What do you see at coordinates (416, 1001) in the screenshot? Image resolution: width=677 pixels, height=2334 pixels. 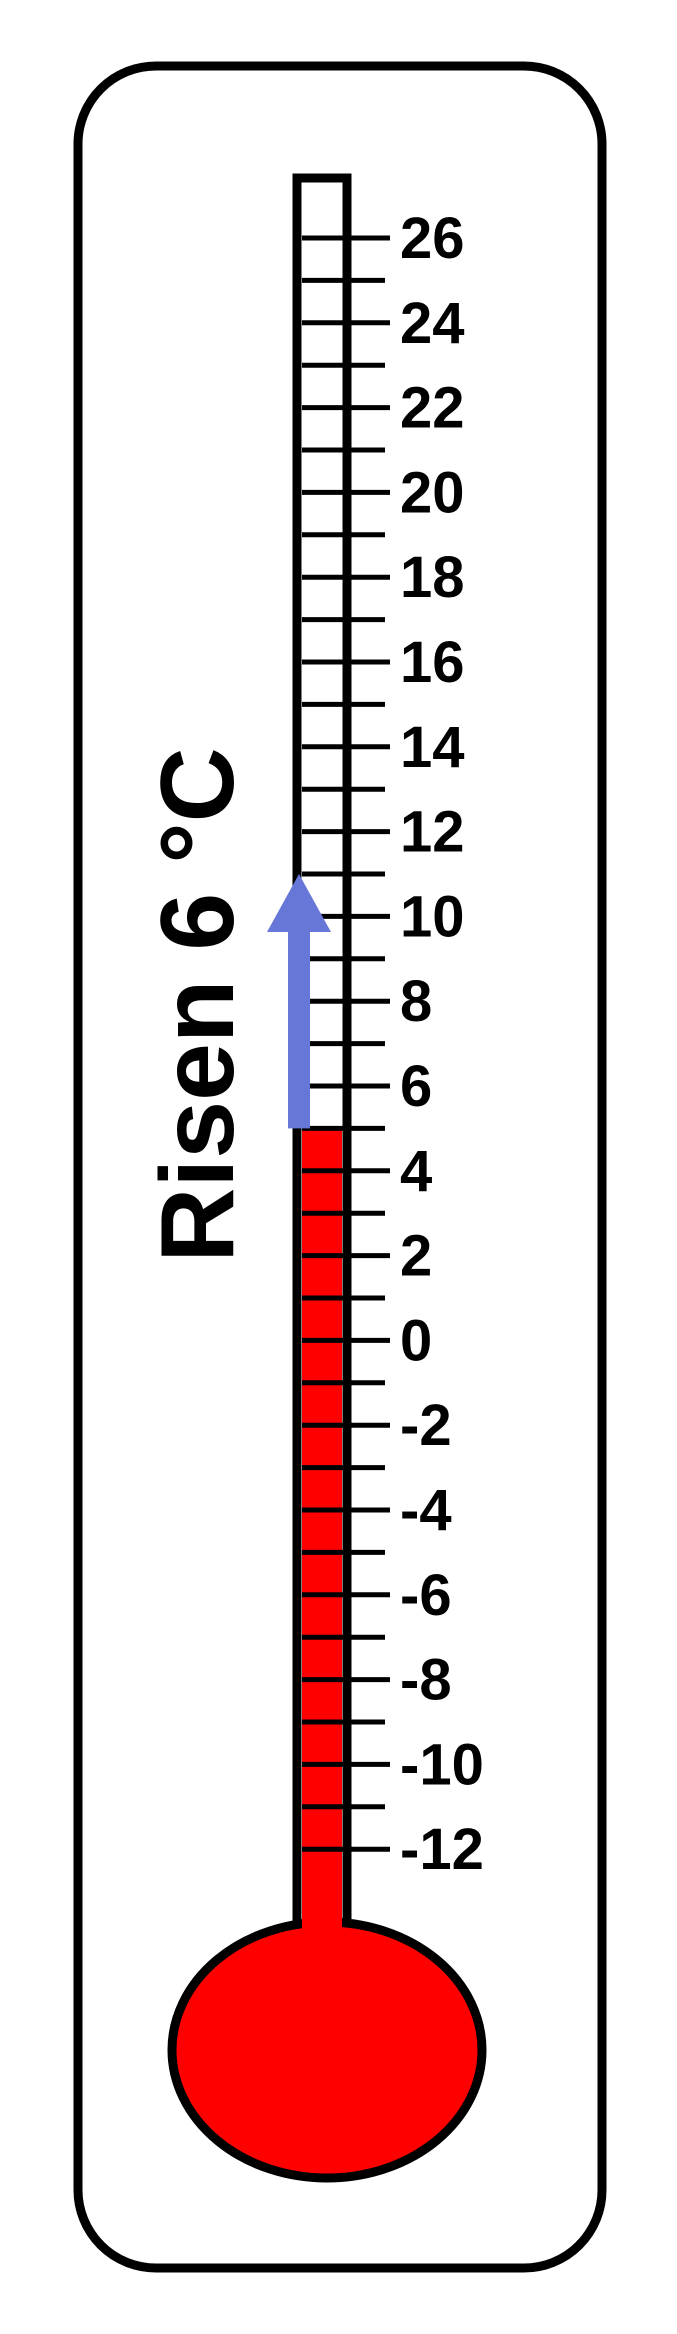 I see `tick-label: 8` at bounding box center [416, 1001].